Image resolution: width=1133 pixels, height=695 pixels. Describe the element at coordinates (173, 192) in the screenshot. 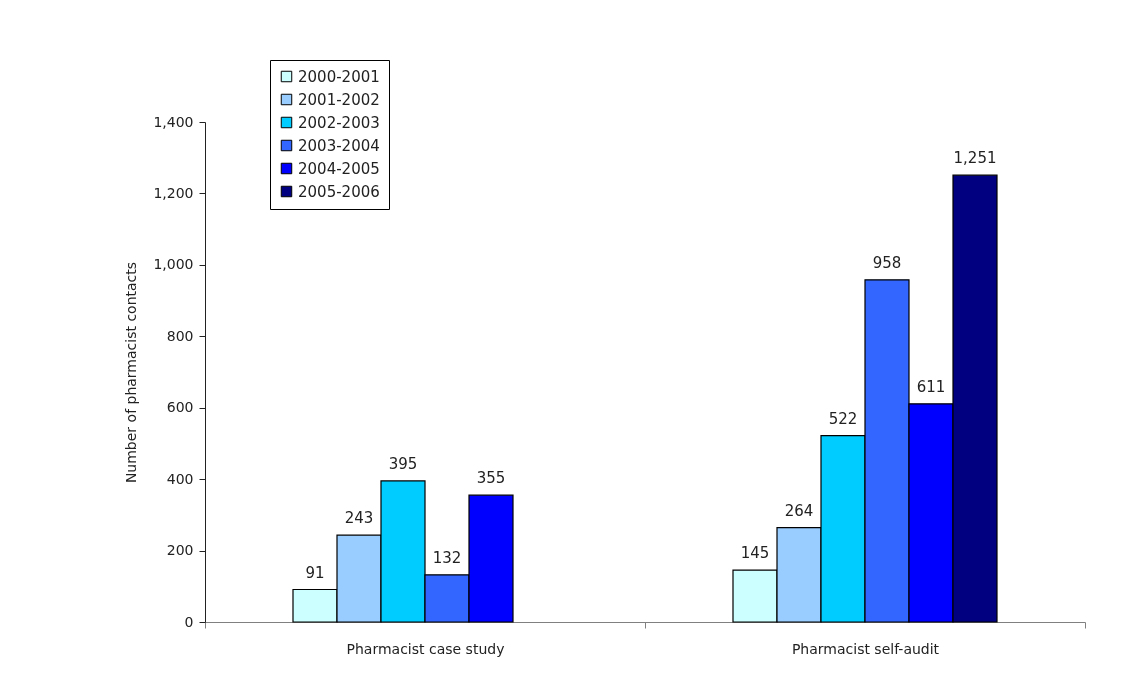

I see `y-tick-label: 1,200` at that location.